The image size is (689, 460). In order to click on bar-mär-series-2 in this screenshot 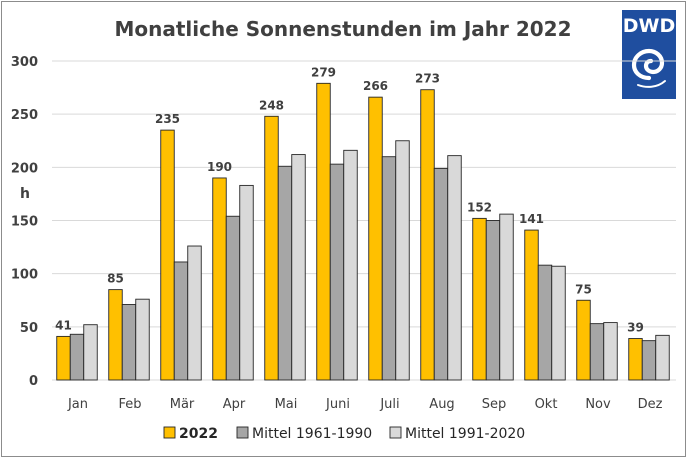, I will do `click(194, 313)`.